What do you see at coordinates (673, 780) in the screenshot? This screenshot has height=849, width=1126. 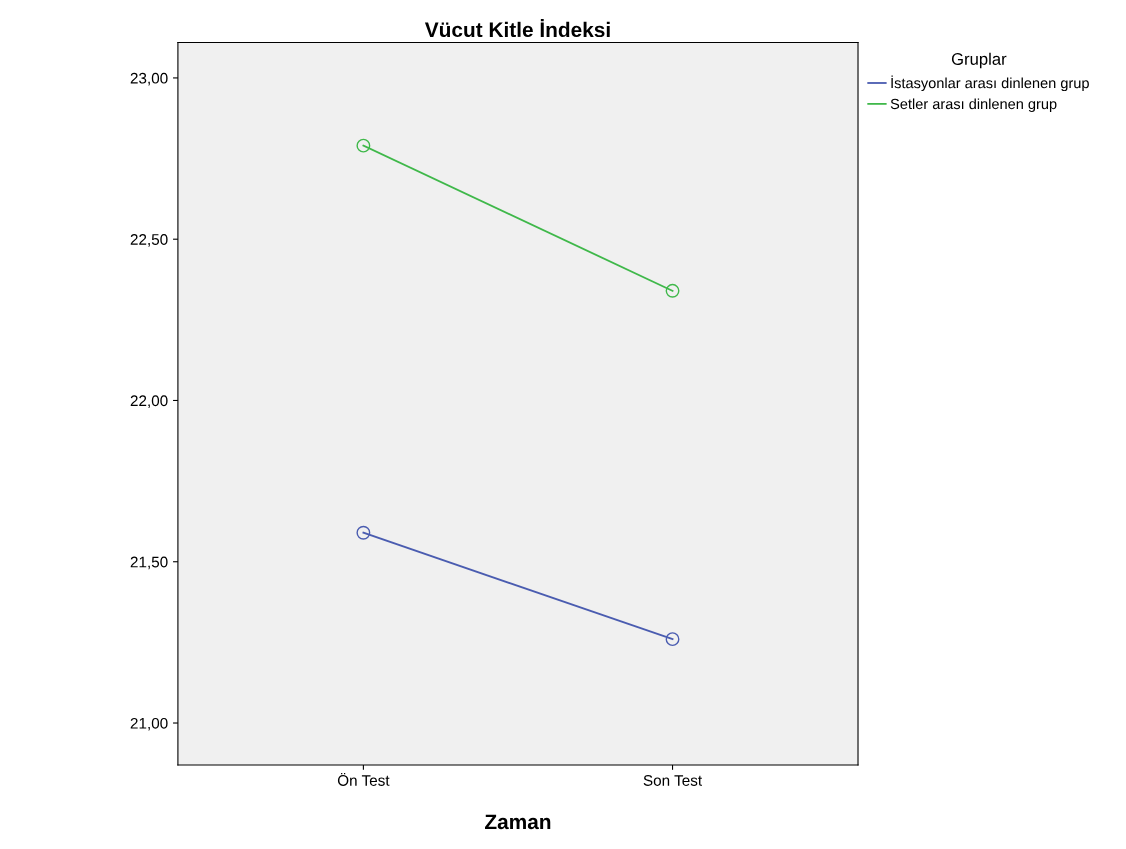 I see `x-tick-label: Son Test` at bounding box center [673, 780].